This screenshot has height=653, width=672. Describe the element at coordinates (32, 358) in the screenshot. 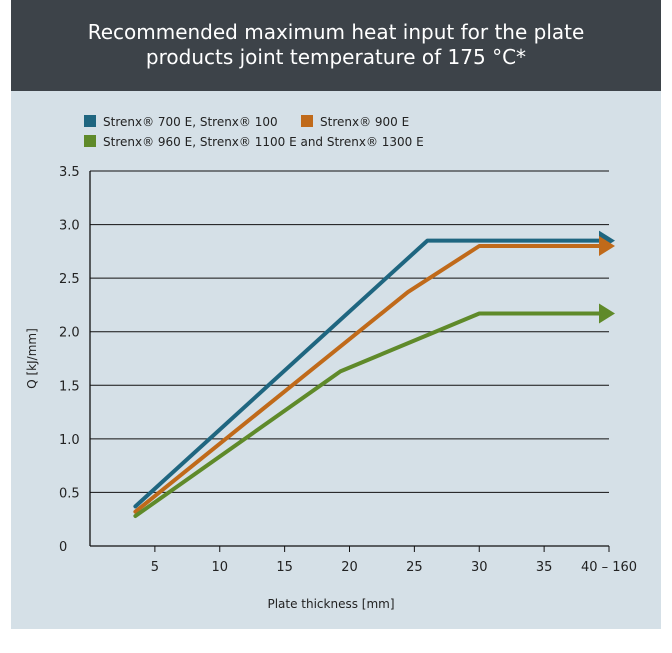

I see `y-axis-label: Q [kJ/mm]` at that location.